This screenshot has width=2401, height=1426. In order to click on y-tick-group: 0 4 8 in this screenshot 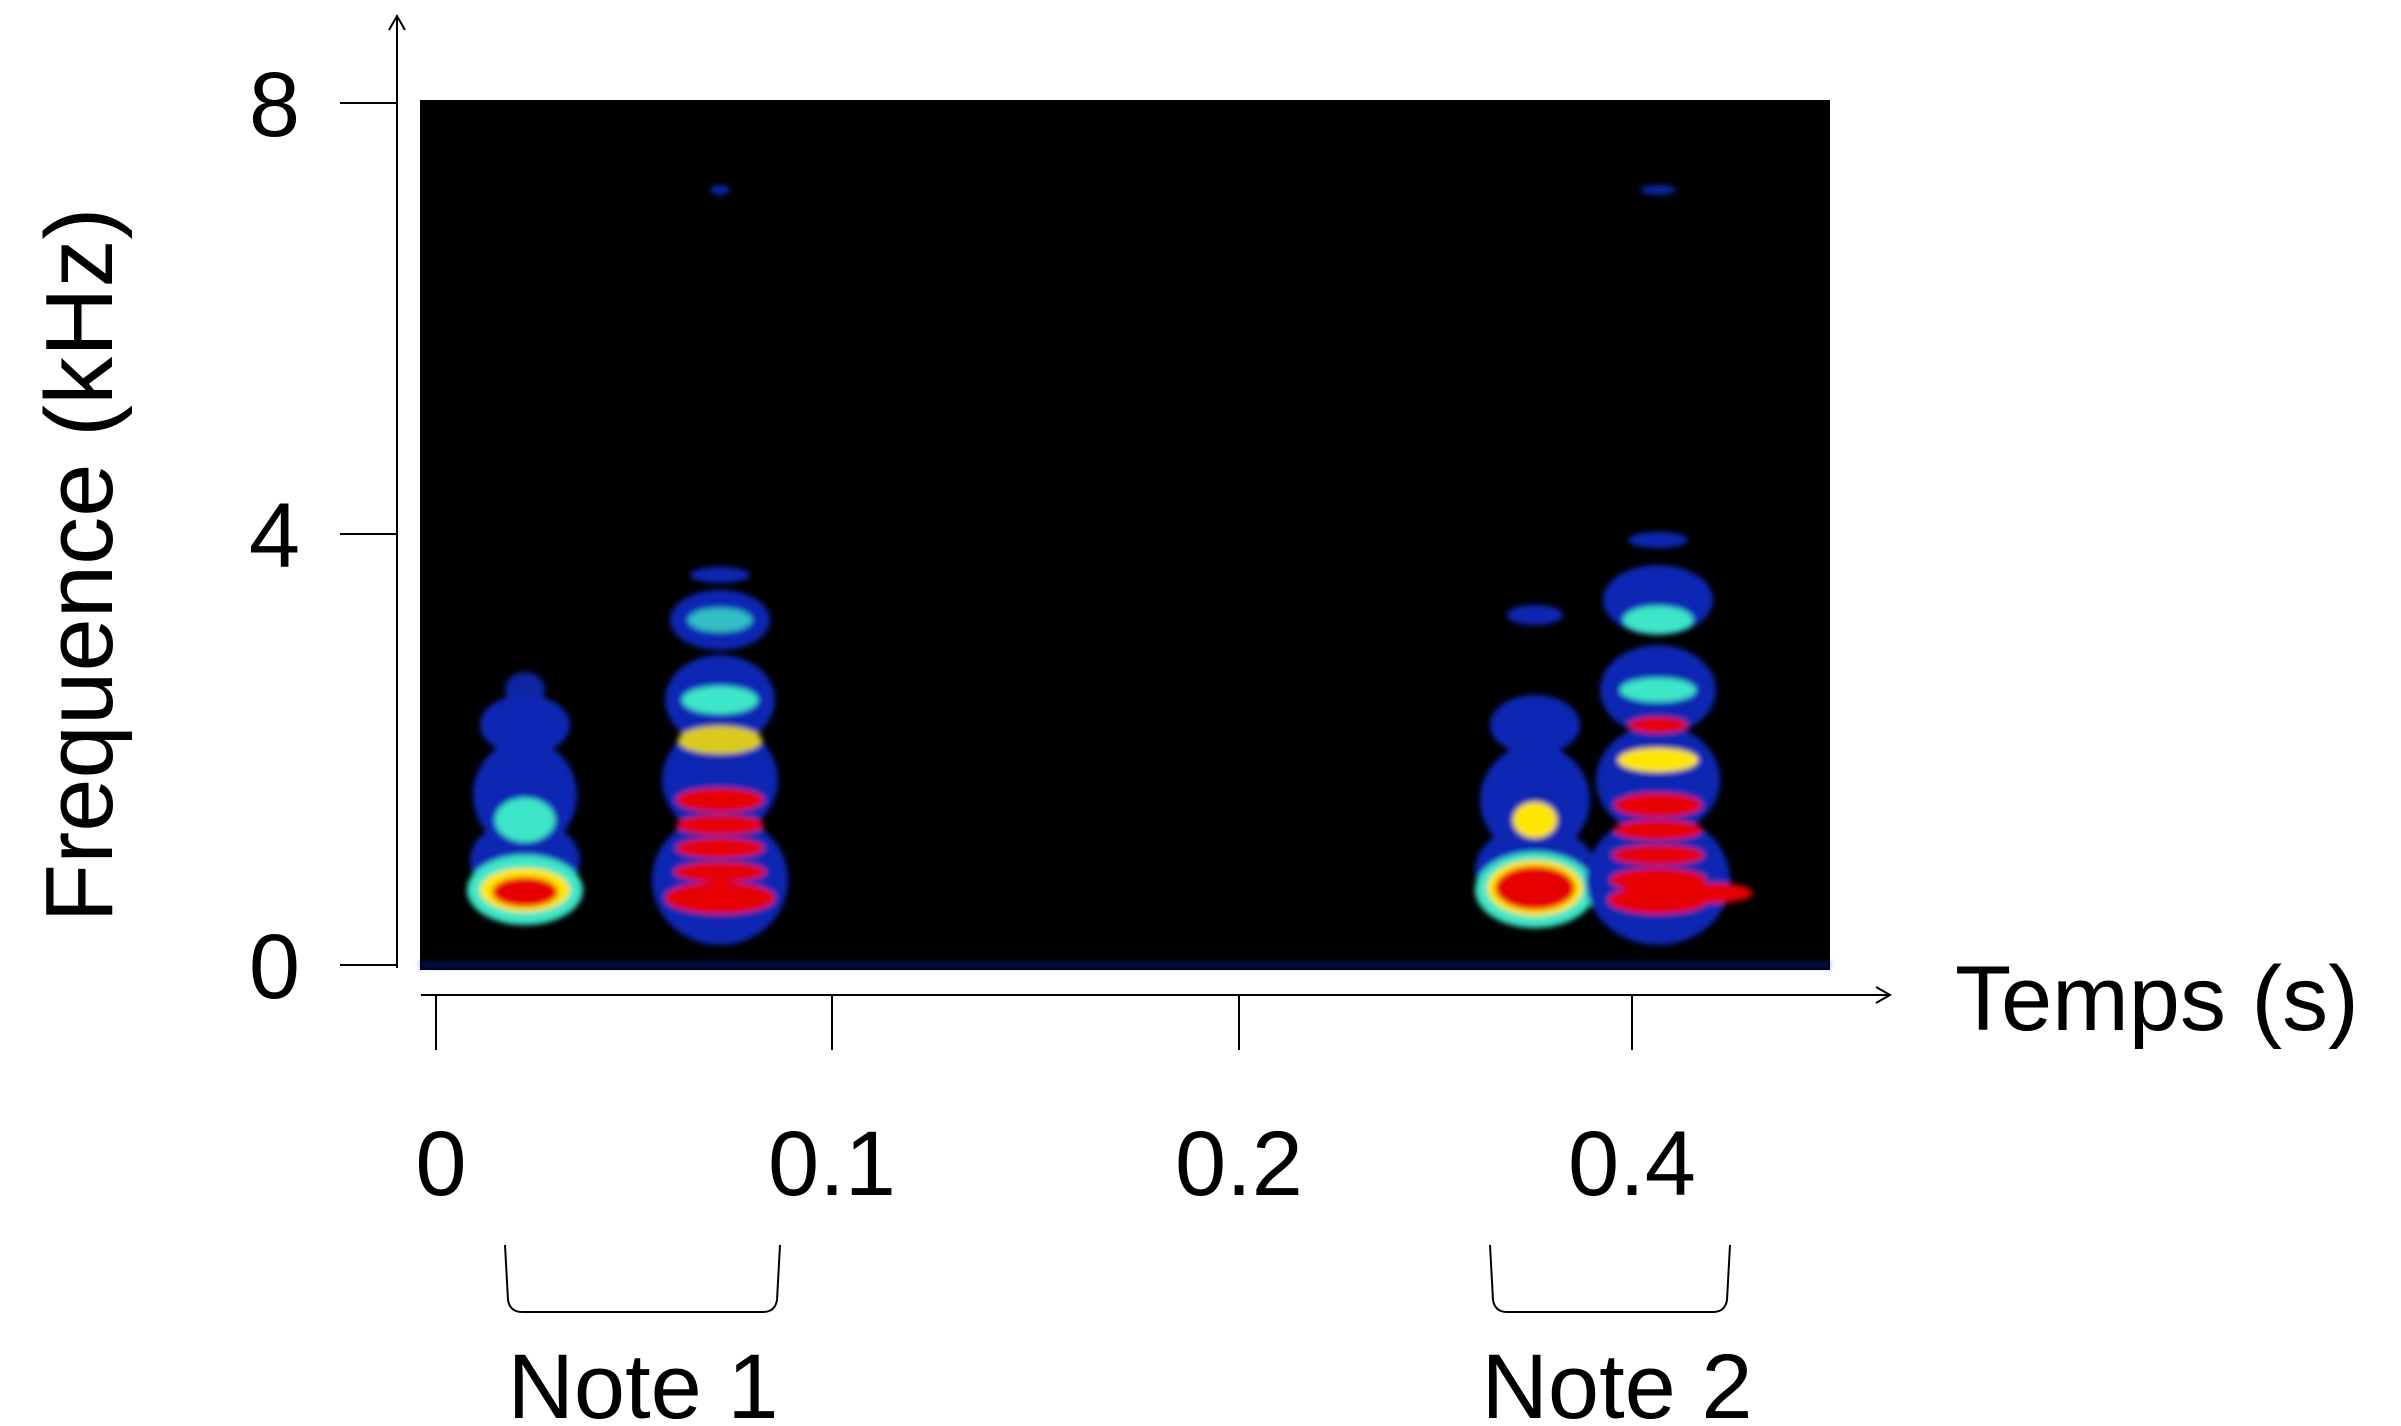, I will do `click(323, 536)`.